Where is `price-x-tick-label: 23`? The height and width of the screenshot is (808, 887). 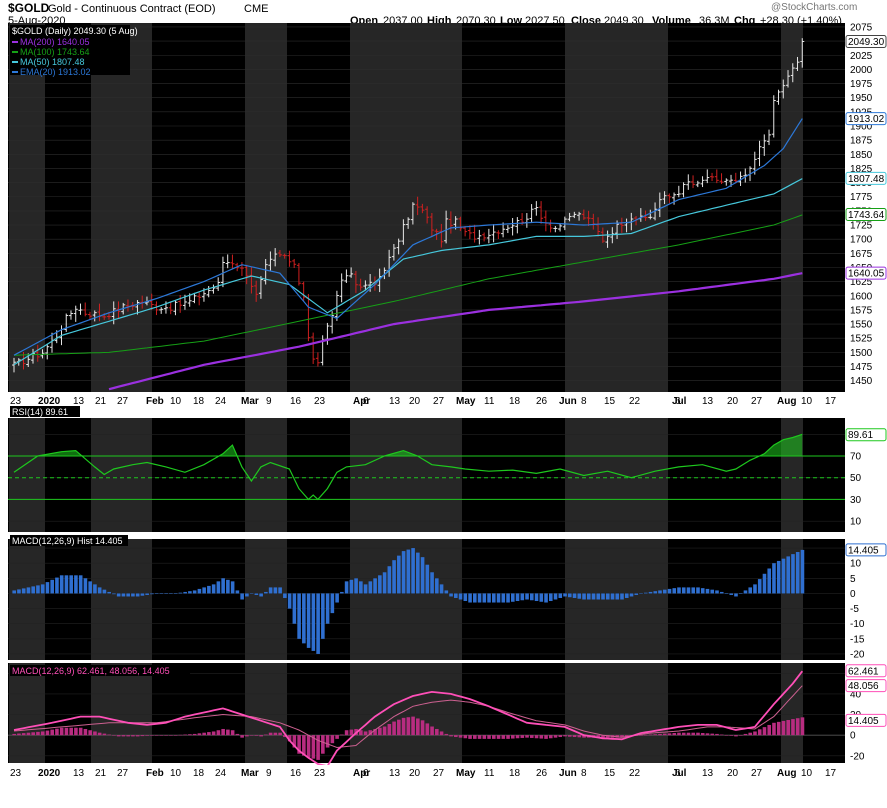
price-x-tick-label: 23 is located at coordinates (320, 401).